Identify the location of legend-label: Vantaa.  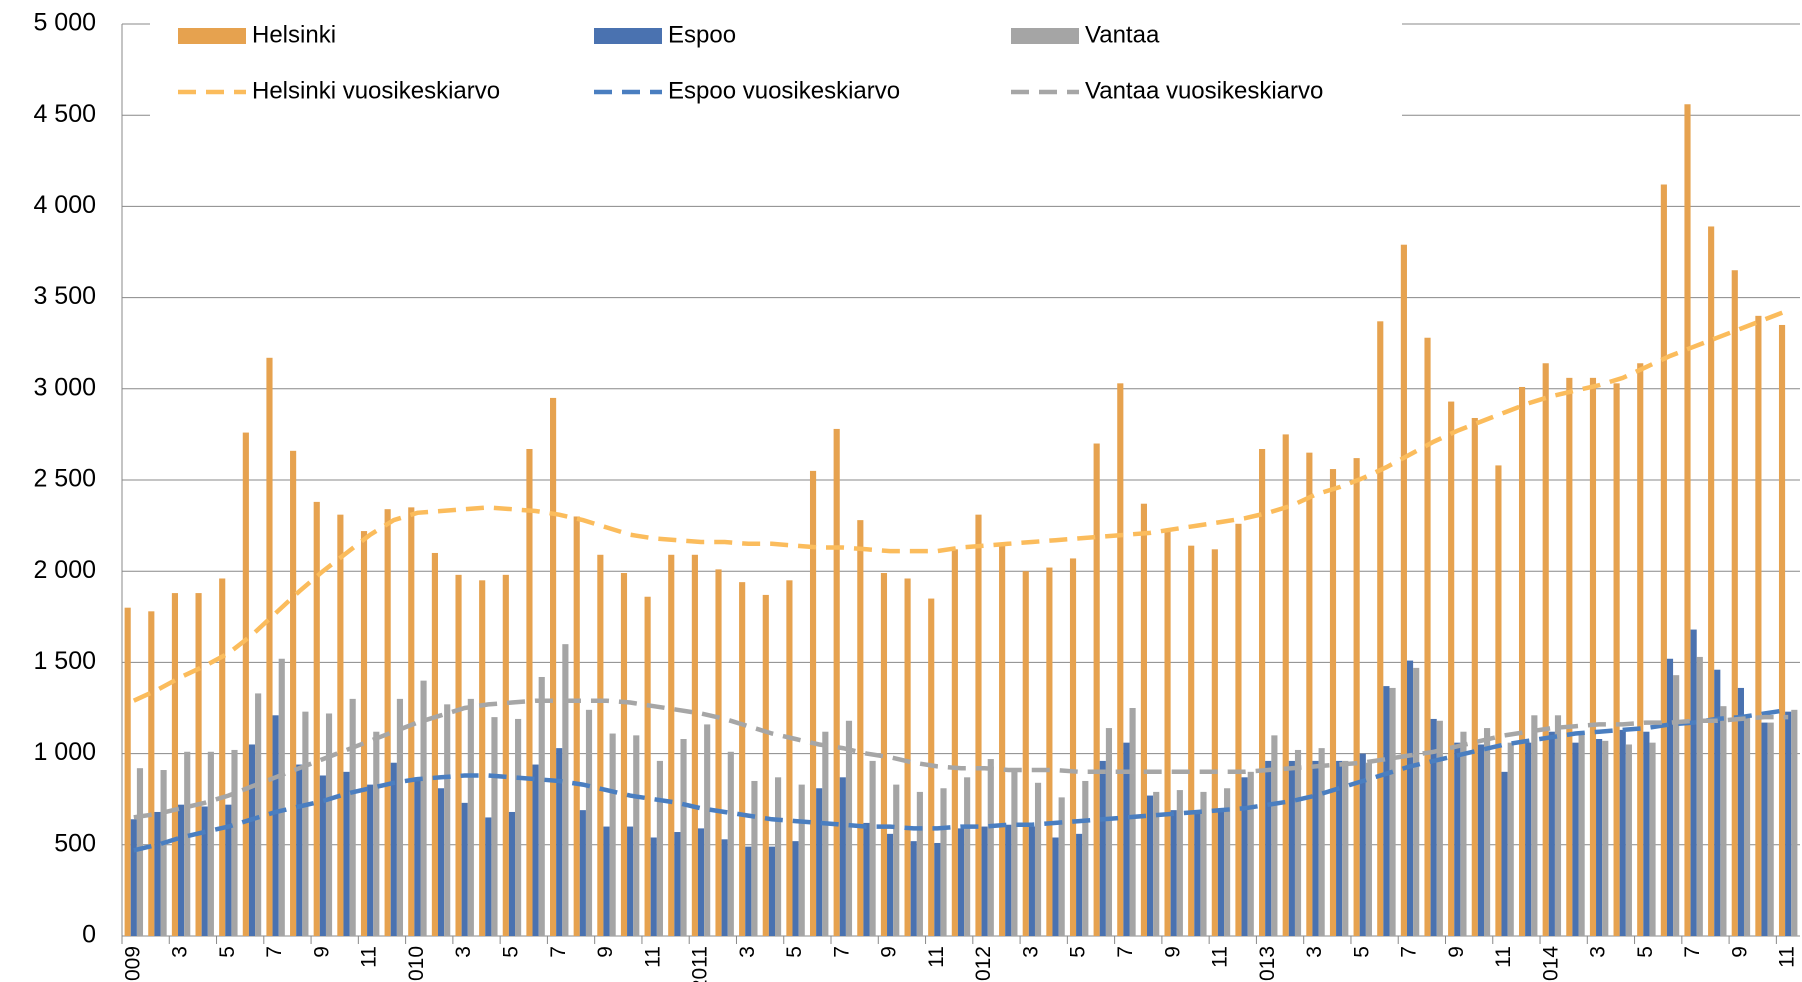
(1122, 34).